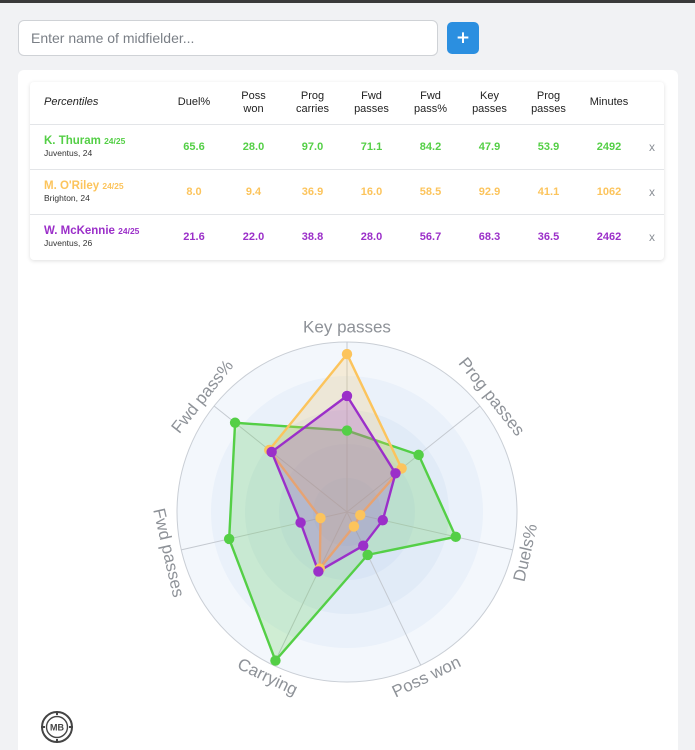  What do you see at coordinates (97, 103) in the screenshot?
I see `corner-label: Percentiles` at bounding box center [97, 103].